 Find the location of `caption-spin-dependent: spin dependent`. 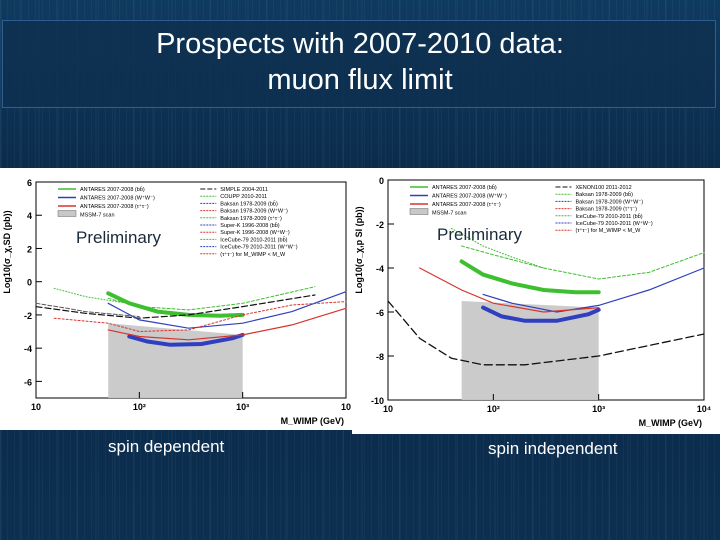

caption-spin-dependent: spin dependent is located at coordinates (166, 446).